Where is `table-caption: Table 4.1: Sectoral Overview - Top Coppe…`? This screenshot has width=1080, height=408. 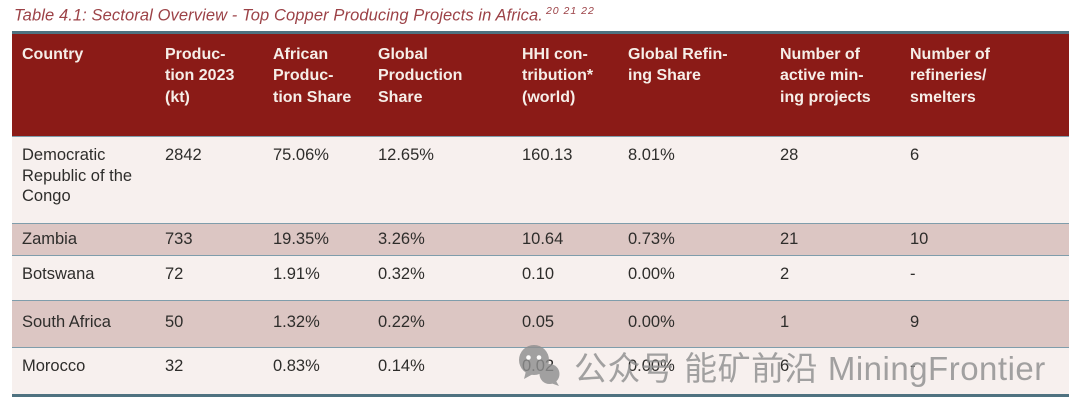
table-caption: Table 4.1: Sectoral Overview - Top Coppe… is located at coordinates (304, 15).